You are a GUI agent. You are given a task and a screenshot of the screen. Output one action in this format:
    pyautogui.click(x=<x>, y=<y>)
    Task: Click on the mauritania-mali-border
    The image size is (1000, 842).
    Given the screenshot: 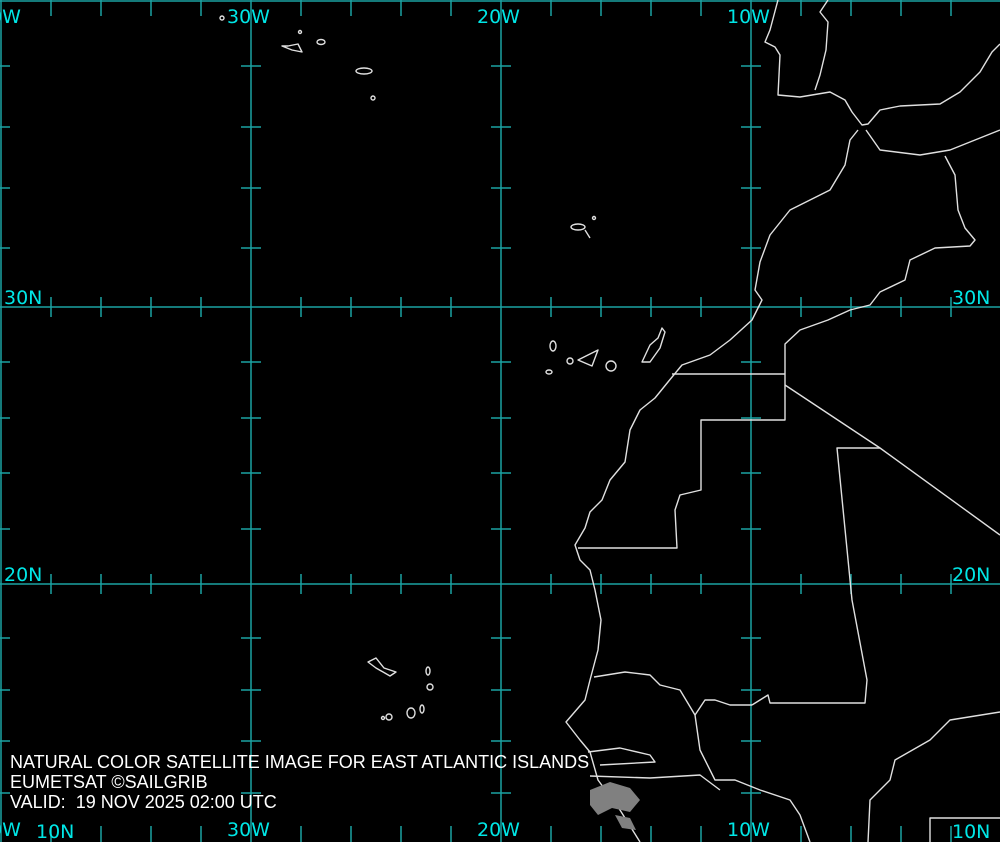 What is the action you would take?
    pyautogui.click(x=892, y=460)
    